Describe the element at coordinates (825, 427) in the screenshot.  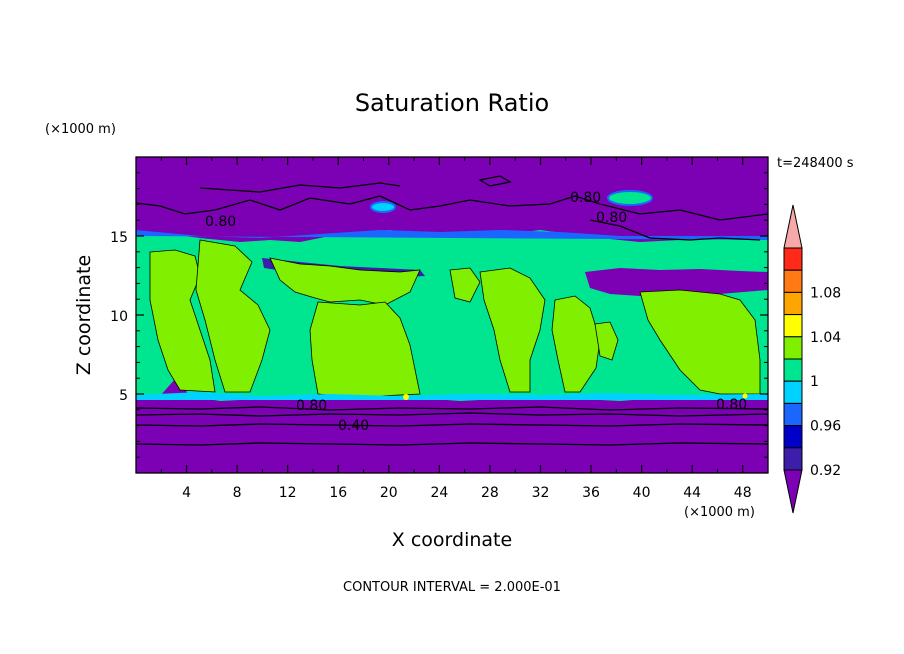
I see `colorbar-label: 0.96` at that location.